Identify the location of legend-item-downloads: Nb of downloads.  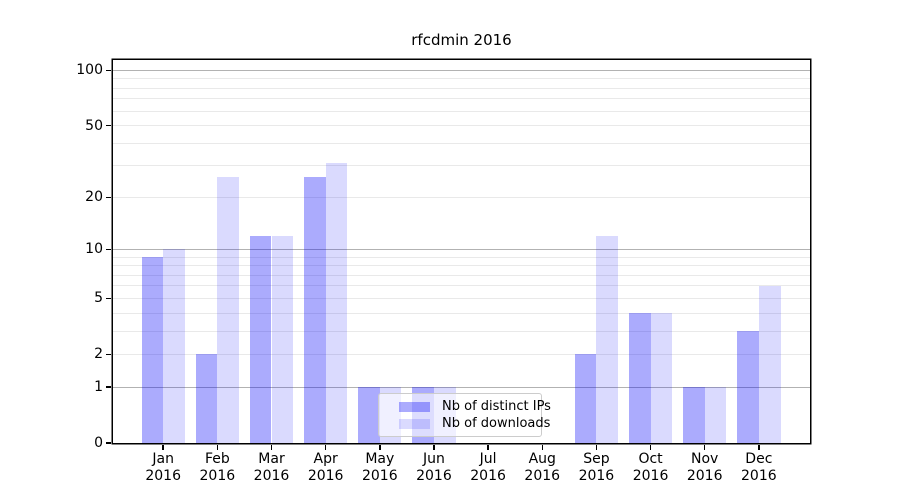
(474, 423).